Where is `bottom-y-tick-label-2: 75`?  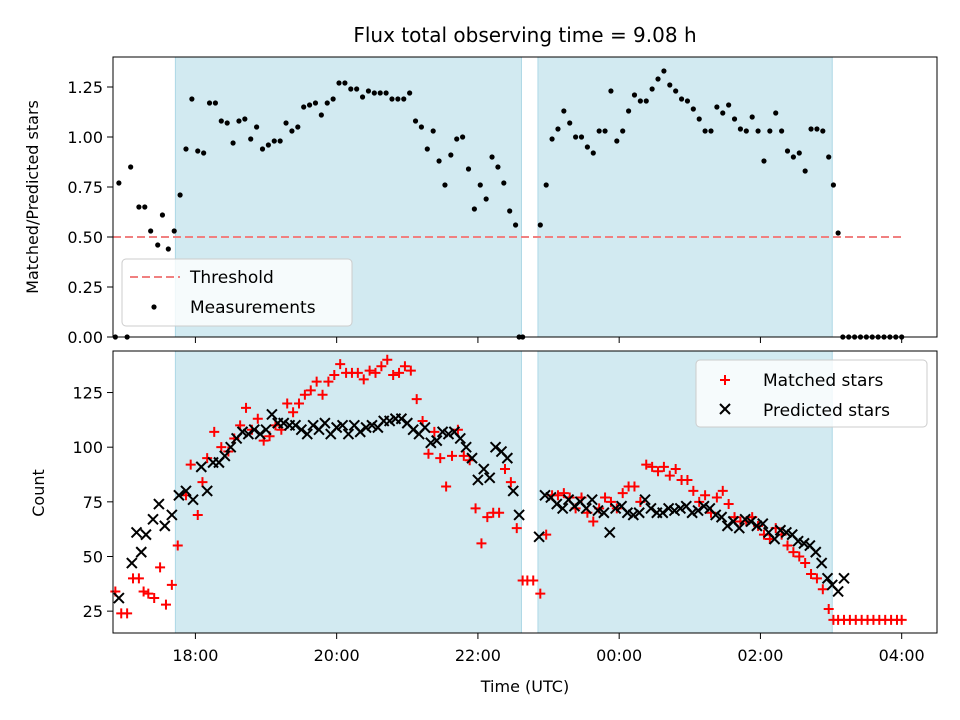
bottom-y-tick-label-2: 75 is located at coordinates (93, 502).